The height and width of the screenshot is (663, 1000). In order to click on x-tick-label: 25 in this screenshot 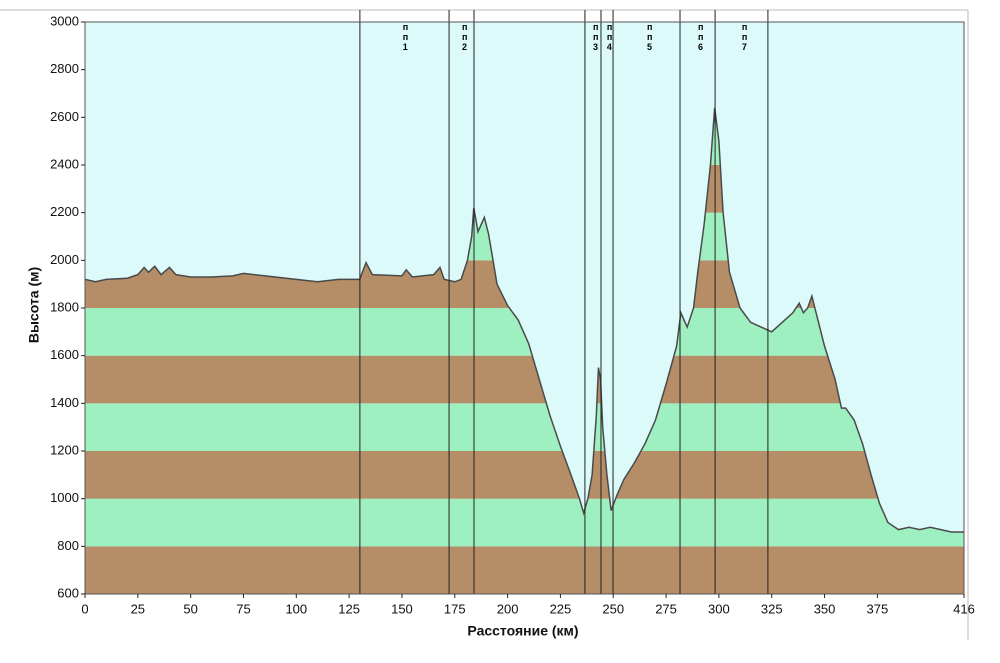, I will do `click(138, 608)`.